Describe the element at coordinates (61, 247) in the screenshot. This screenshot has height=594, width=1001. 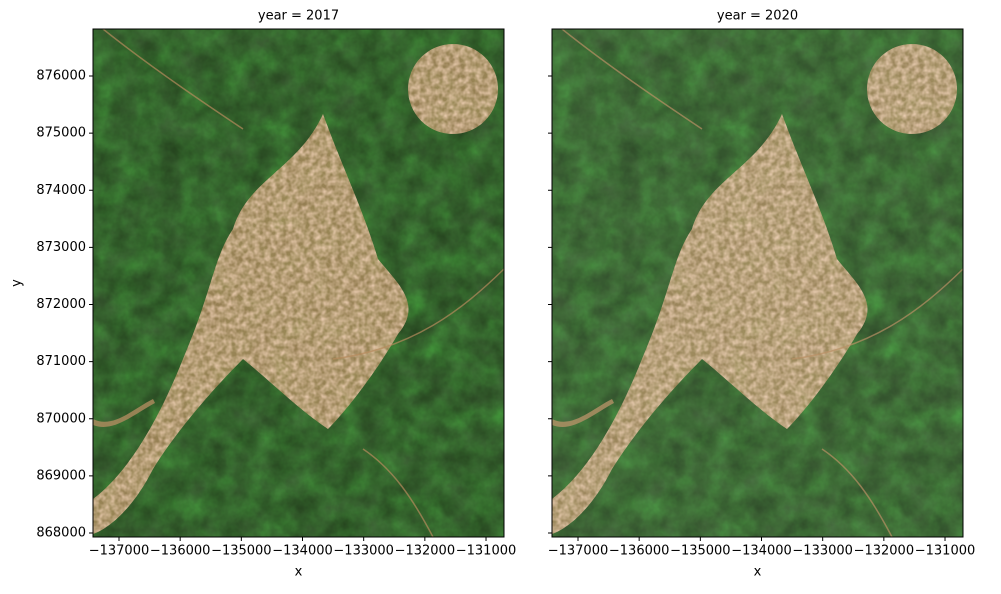
I see `y-tick-label: 873000` at that location.